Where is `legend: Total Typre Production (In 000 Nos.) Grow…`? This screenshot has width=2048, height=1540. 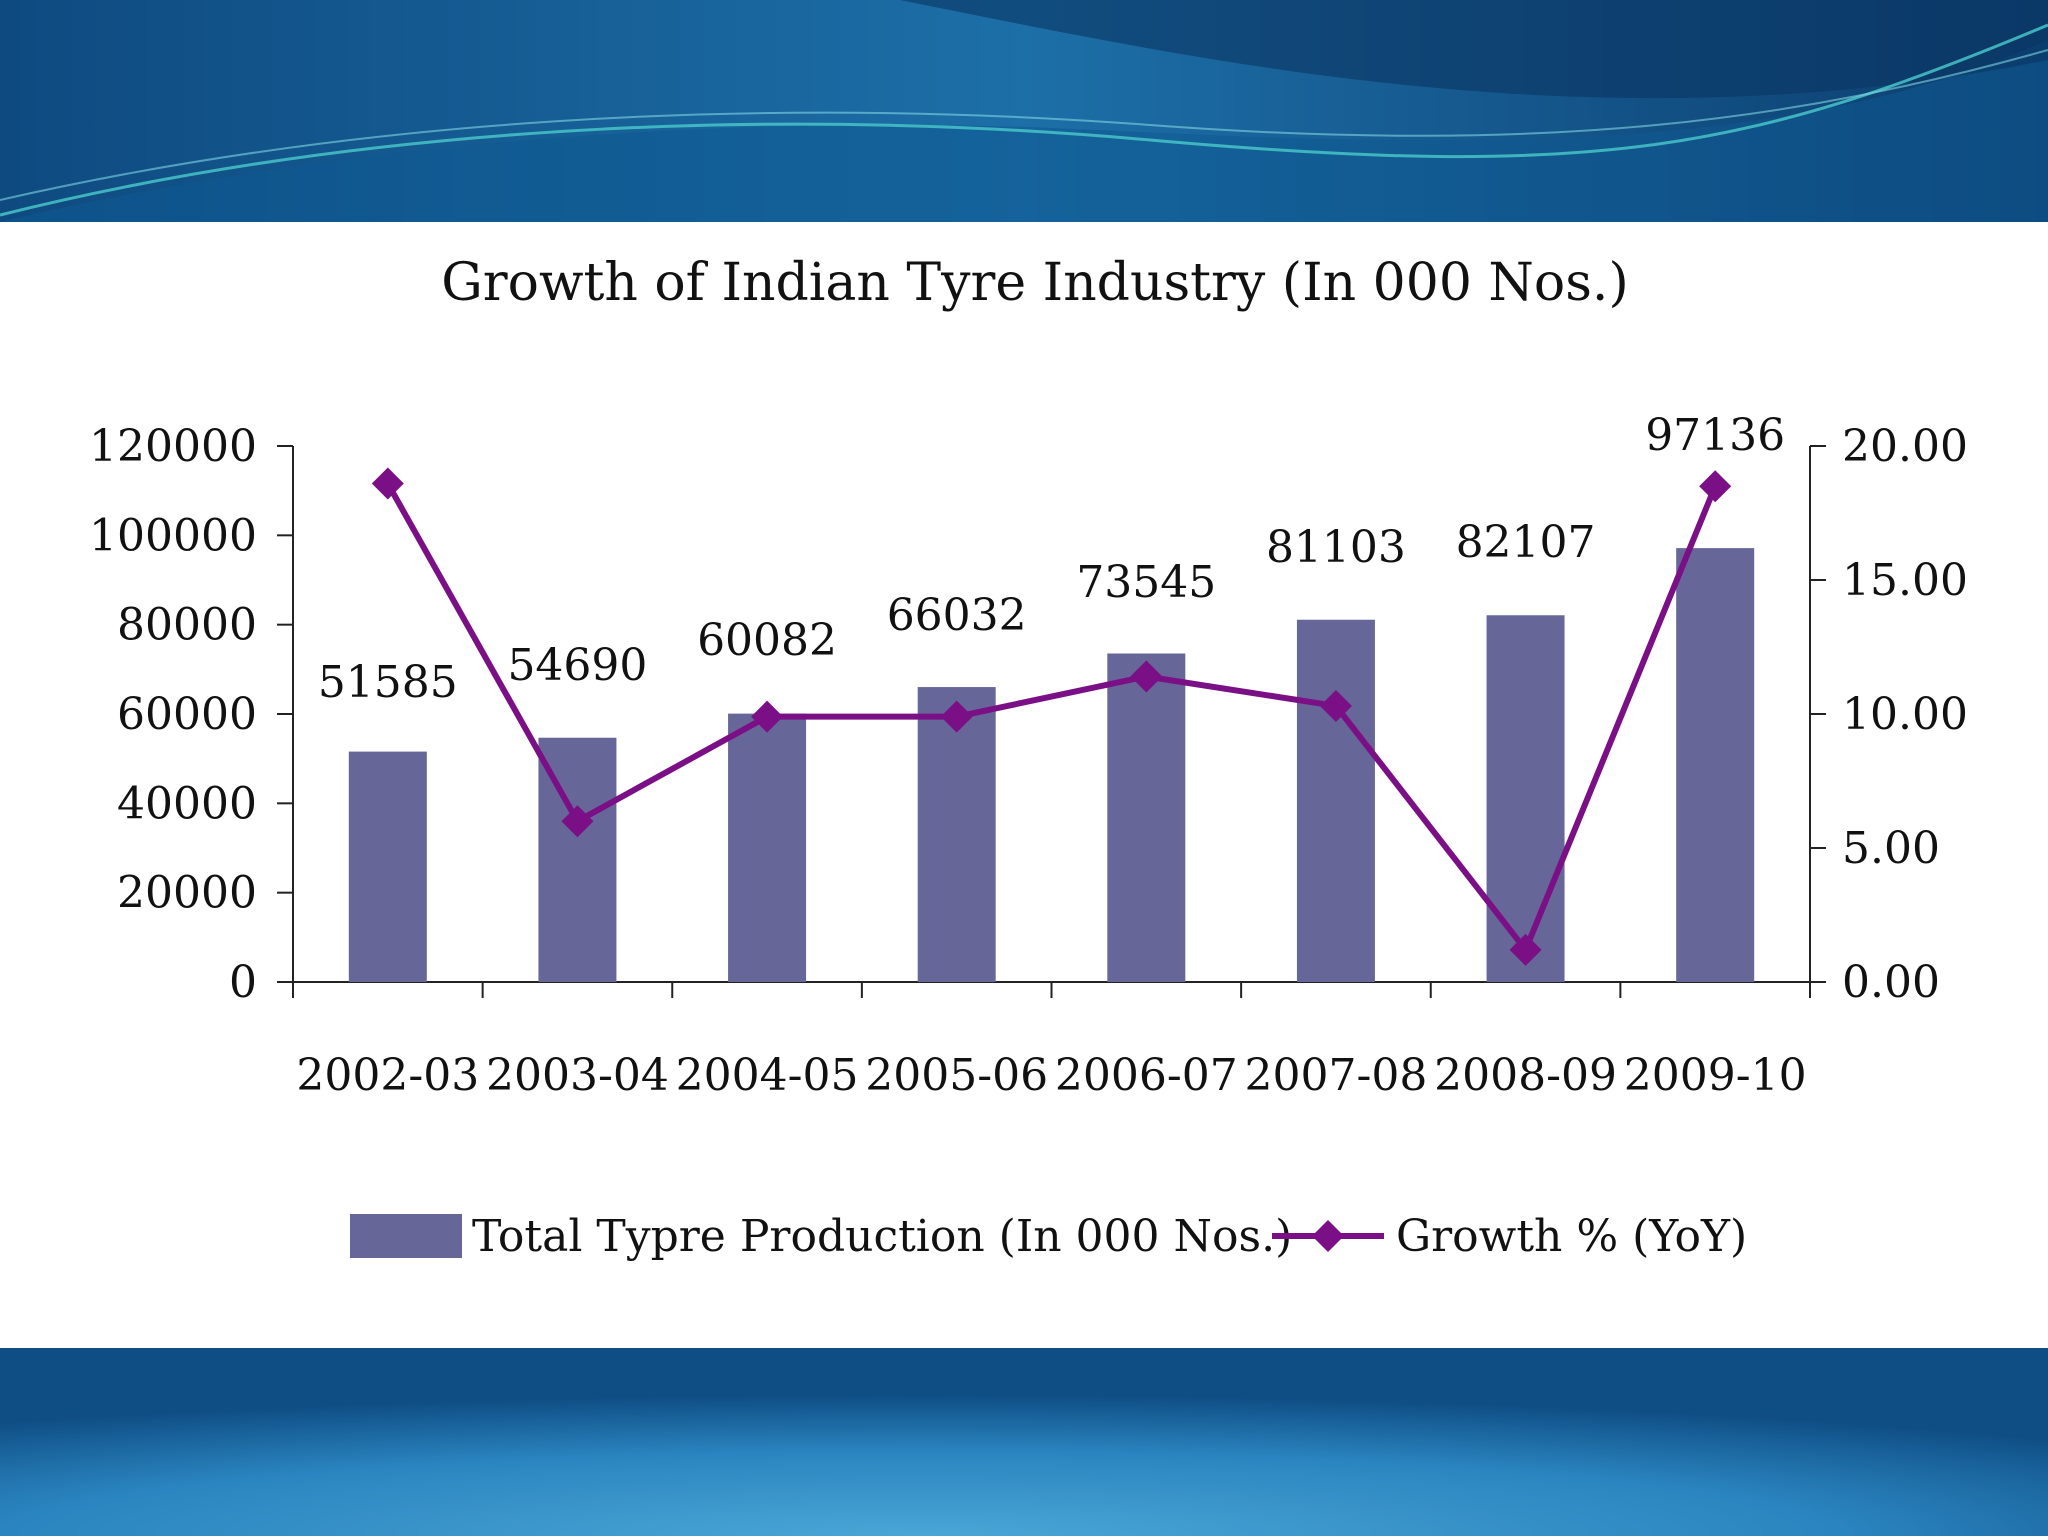
legend: Total Typre Production (In 000 Nos.) Grow… is located at coordinates (1048, 1236).